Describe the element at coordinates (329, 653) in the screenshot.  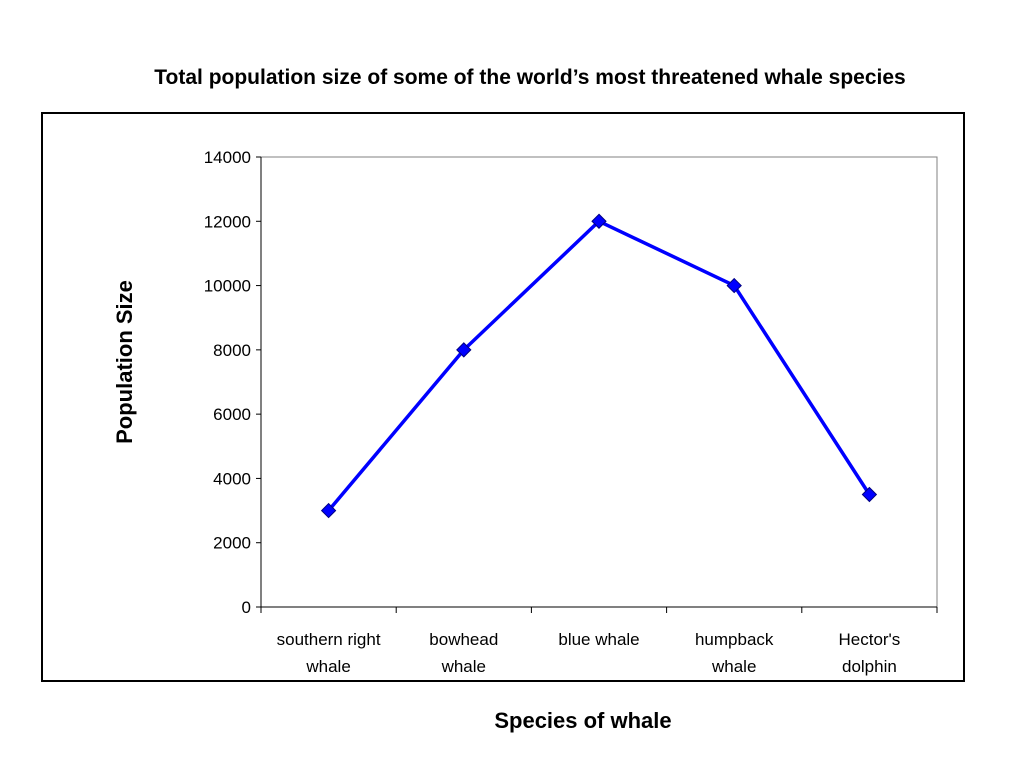
I see `x-category-label: southern right whale` at that location.